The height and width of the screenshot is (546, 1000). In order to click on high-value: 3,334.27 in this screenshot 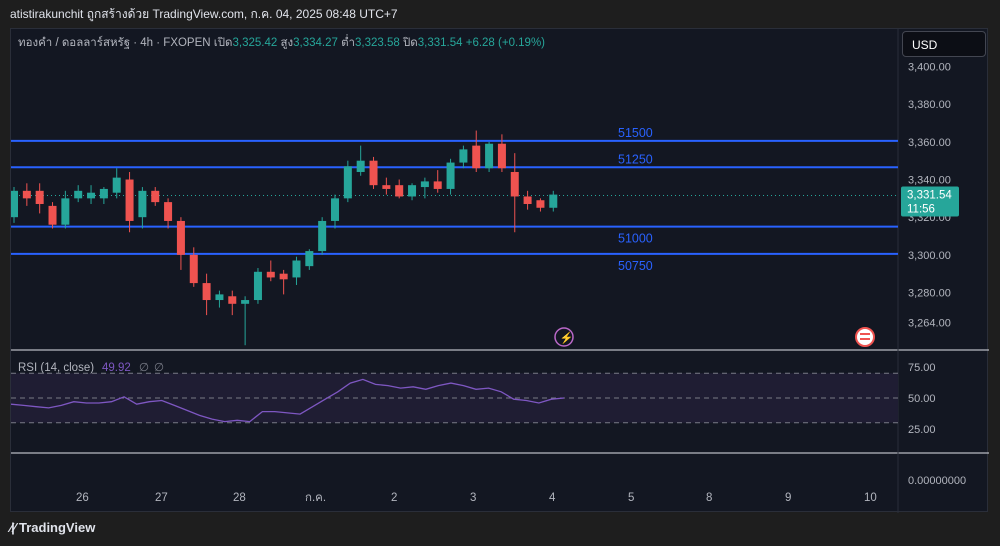, I will do `click(315, 43)`.